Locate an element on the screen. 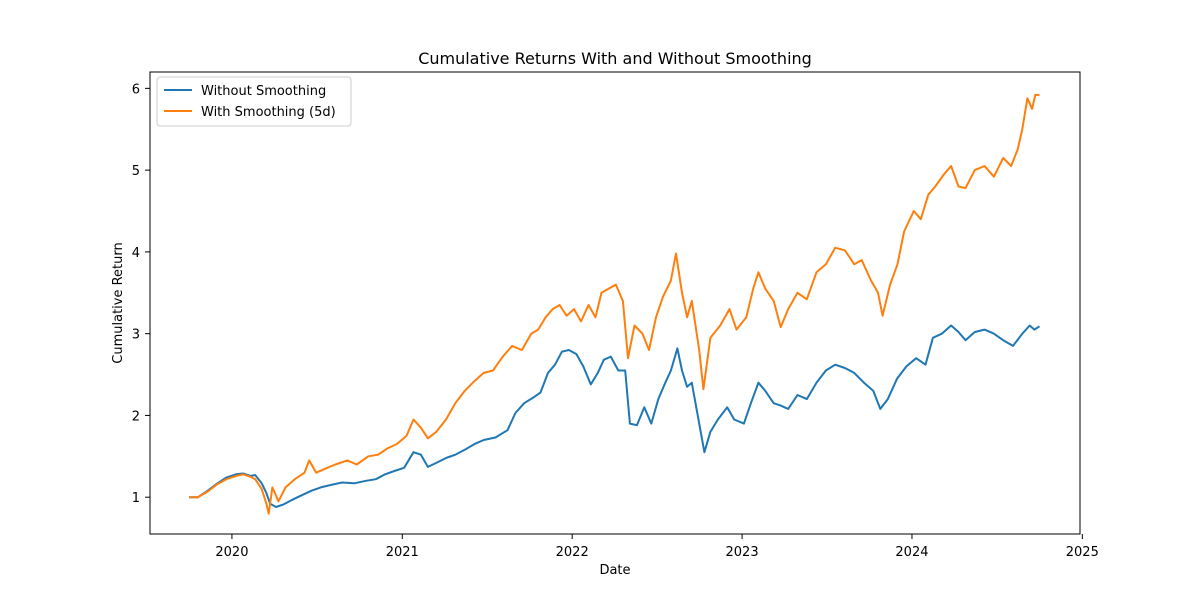 The image size is (1200, 600). x-tick-label: 2023 is located at coordinates (742, 552).